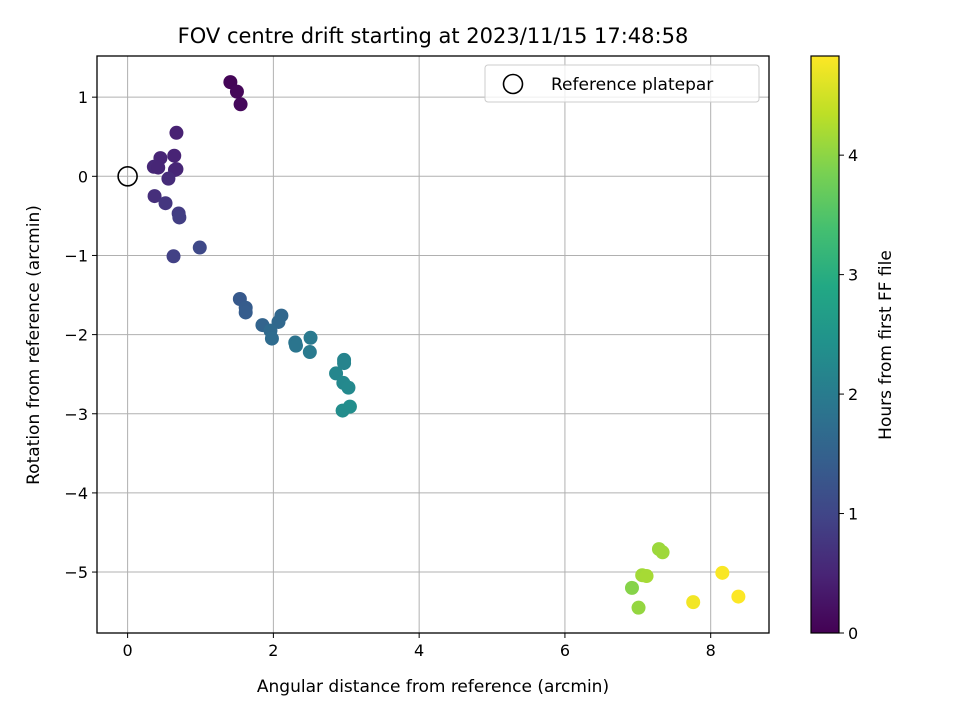  I want to click on colorbar: 0 1 2 3 4 Hours from first FF file, so click(853, 349).